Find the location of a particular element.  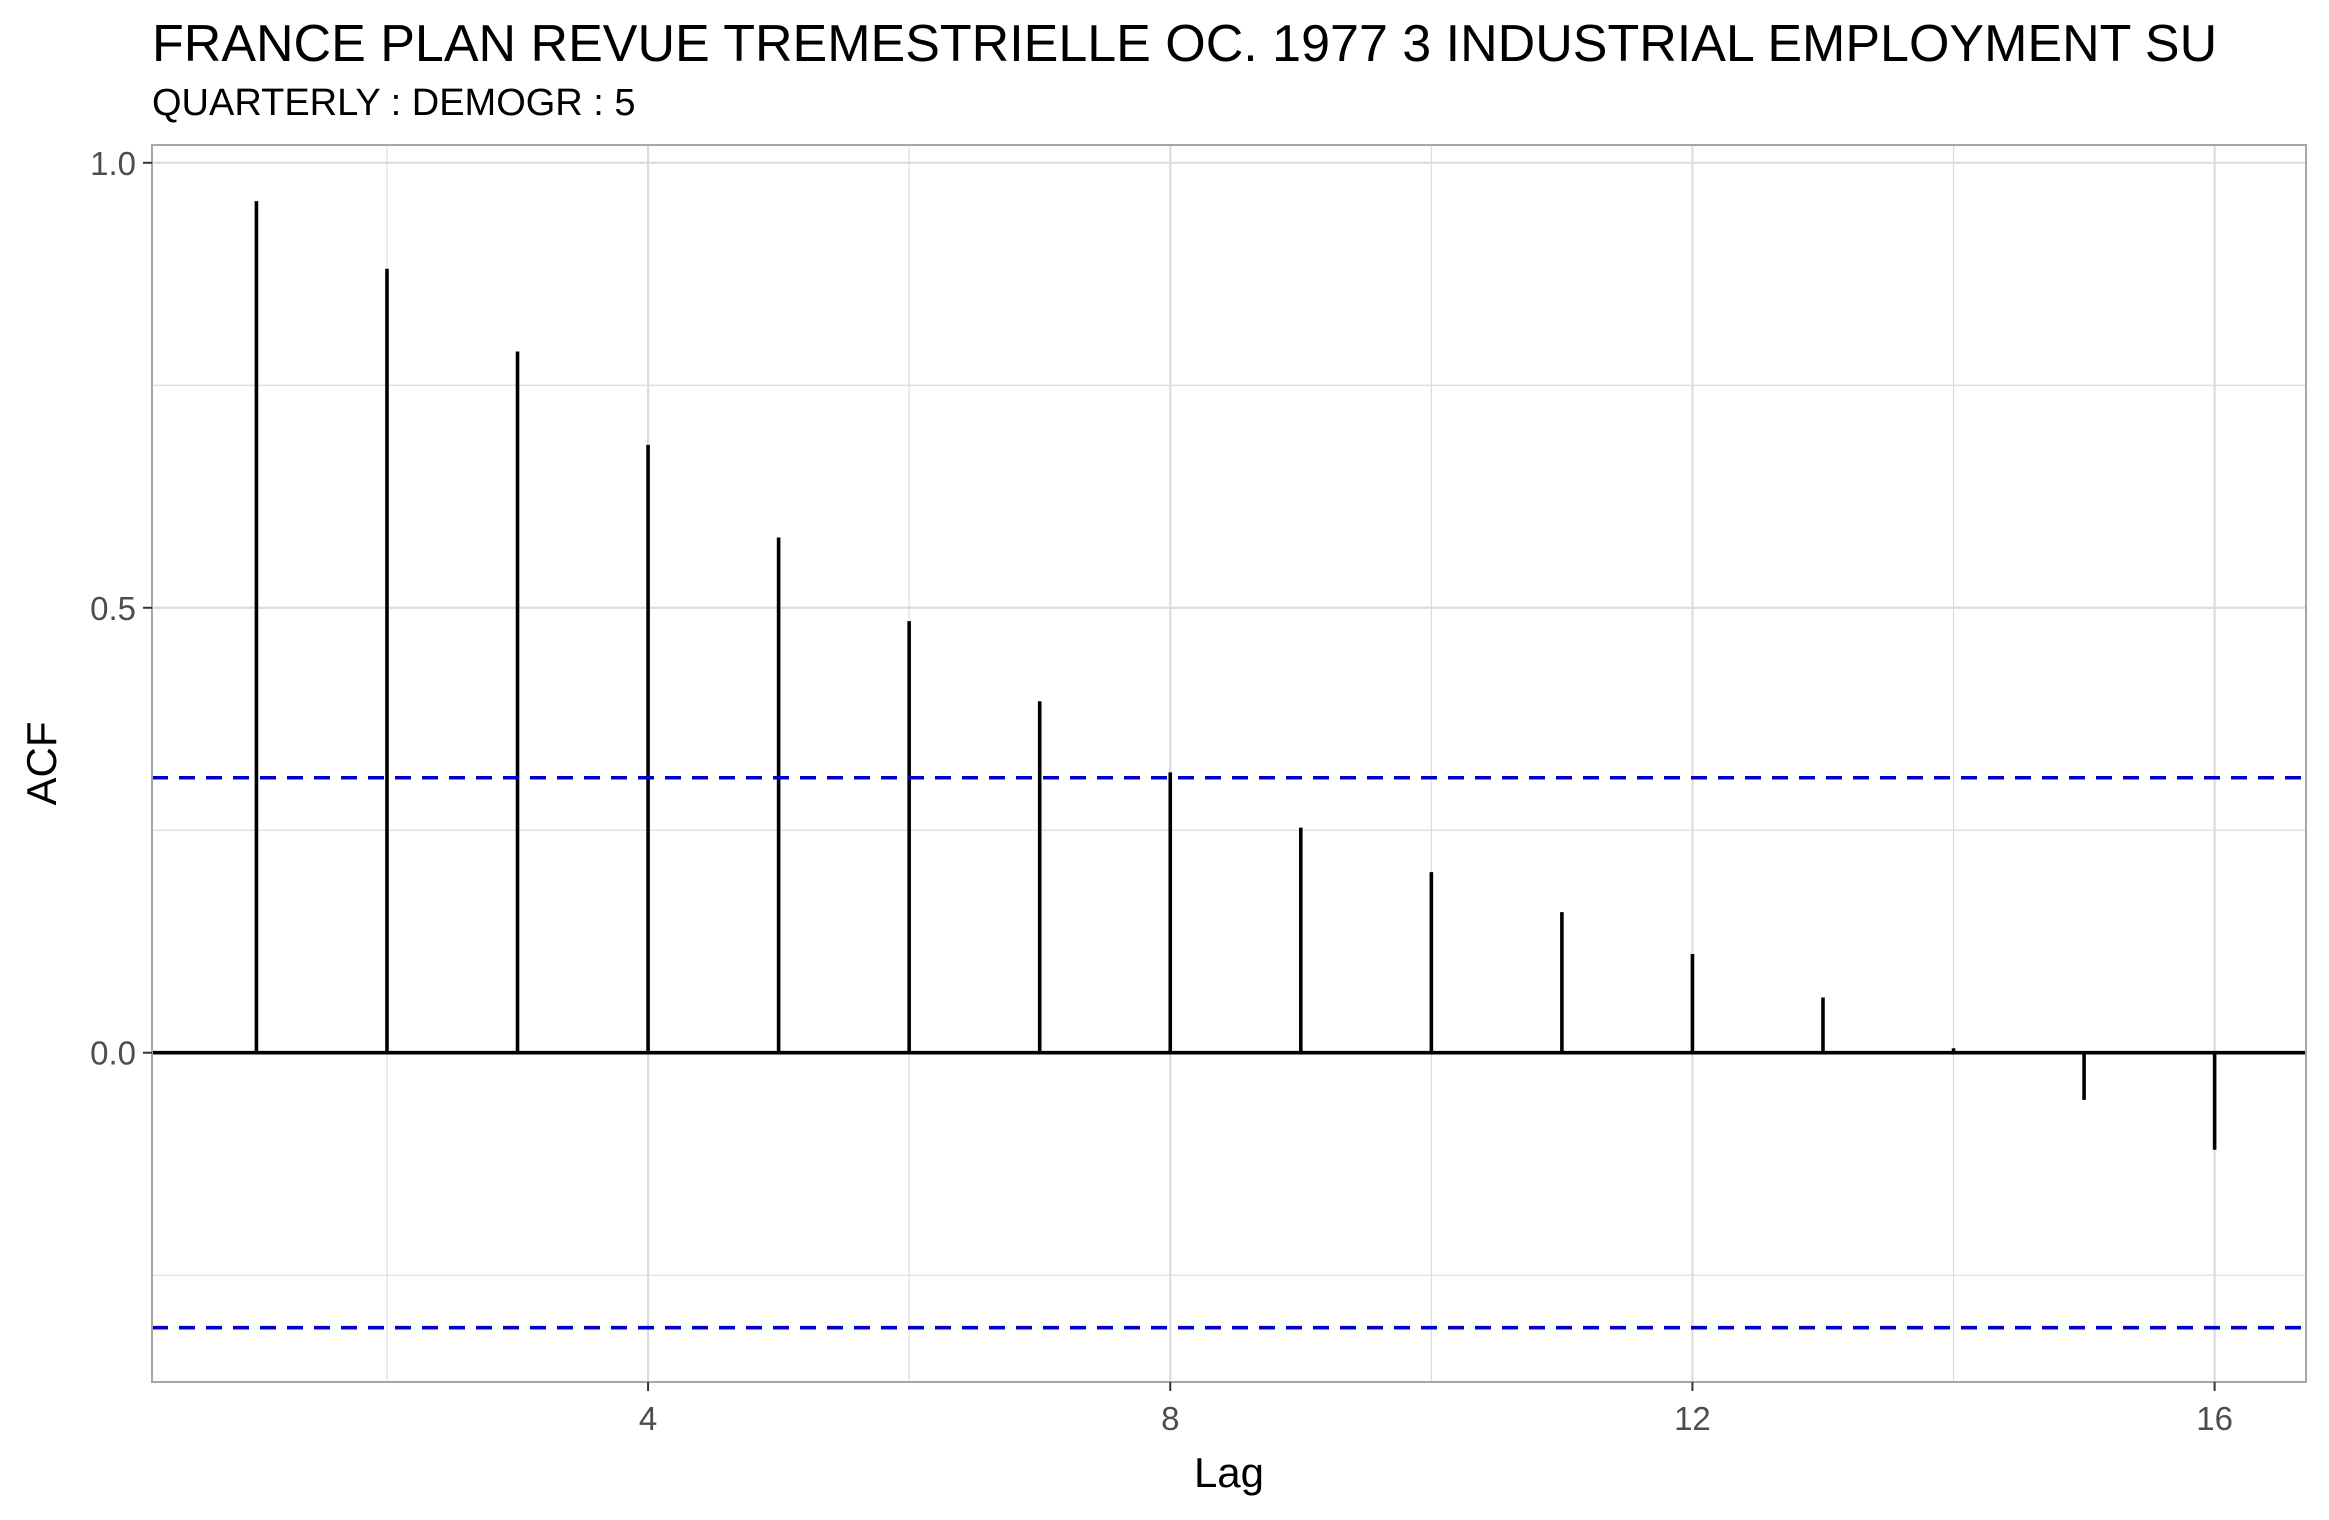

y-tick-label: 0.0 is located at coordinates (113, 1053).